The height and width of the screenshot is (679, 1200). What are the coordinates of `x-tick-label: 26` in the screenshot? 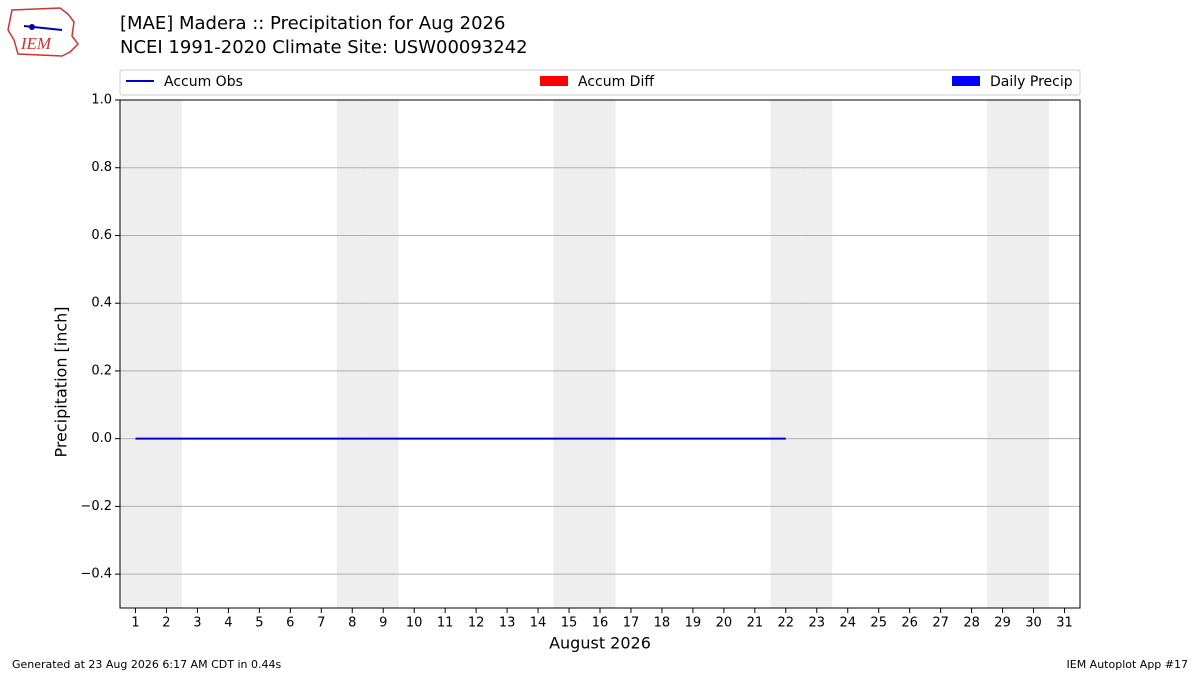 It's located at (909, 623).